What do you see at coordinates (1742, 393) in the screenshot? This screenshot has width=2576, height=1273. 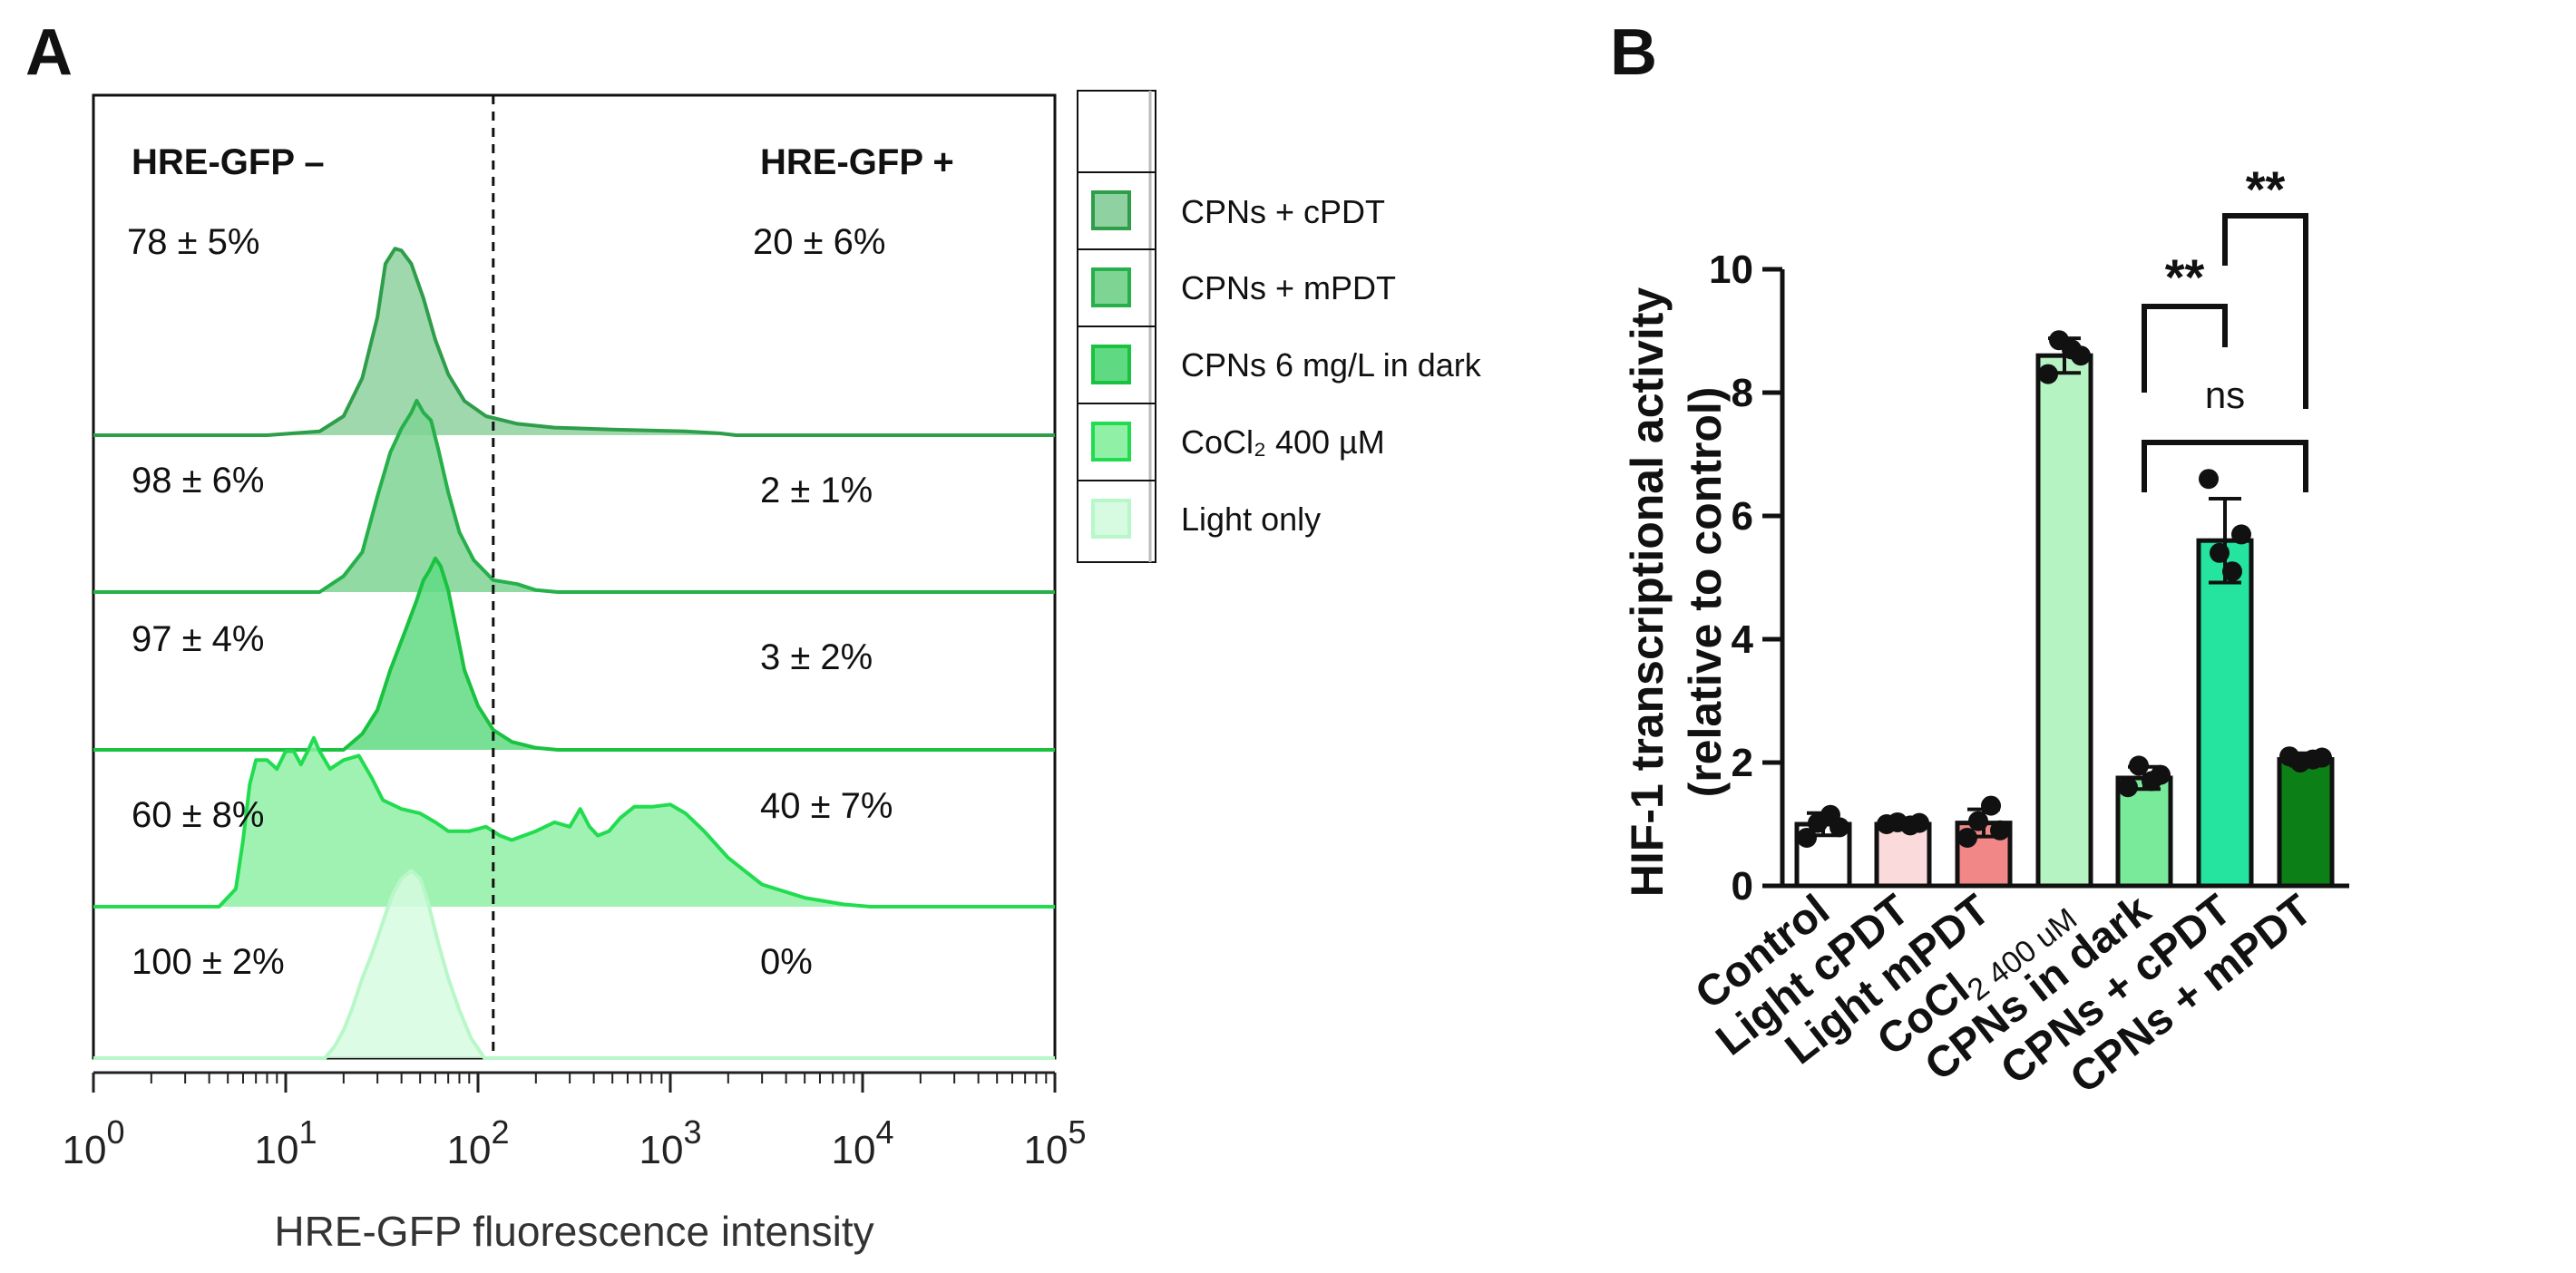 I see `y-tick-label: 8` at bounding box center [1742, 393].